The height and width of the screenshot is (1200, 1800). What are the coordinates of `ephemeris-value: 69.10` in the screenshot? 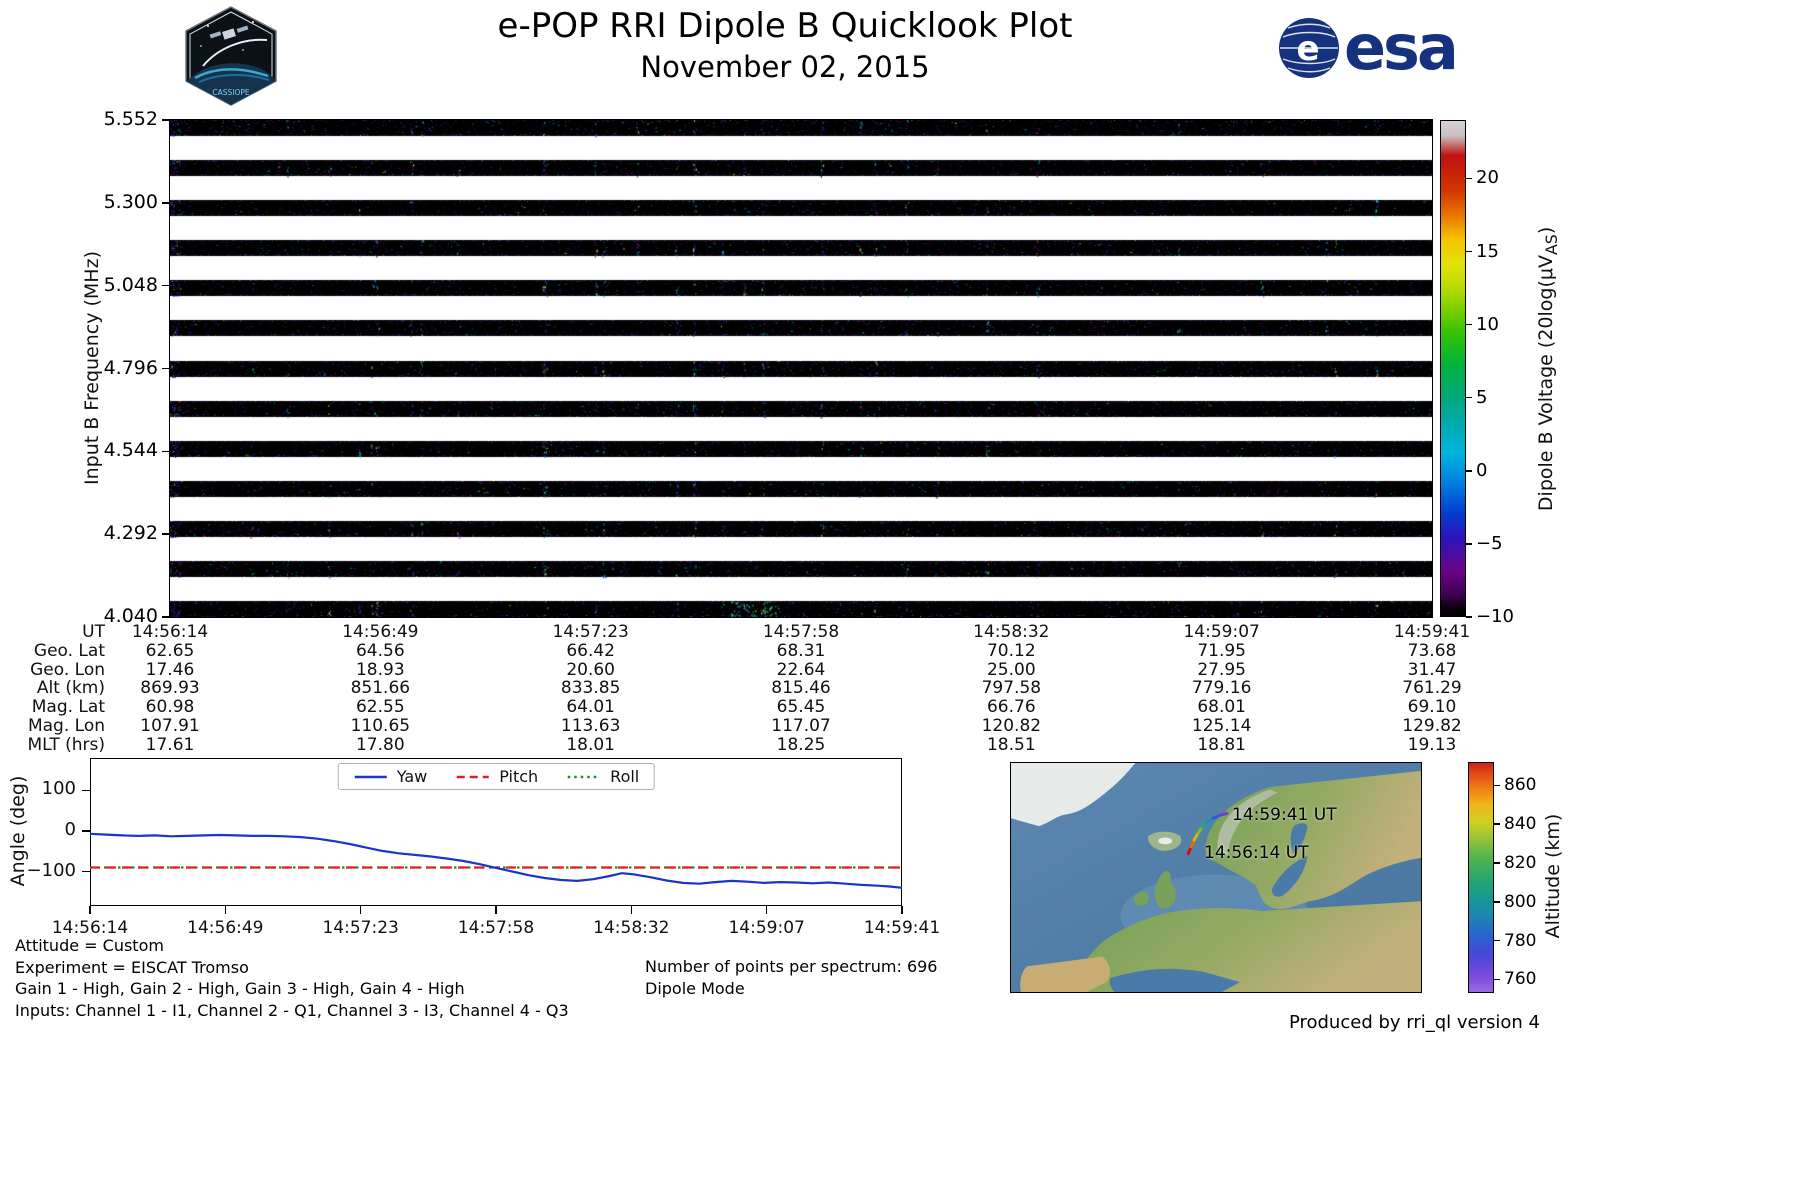 It's located at (1432, 707).